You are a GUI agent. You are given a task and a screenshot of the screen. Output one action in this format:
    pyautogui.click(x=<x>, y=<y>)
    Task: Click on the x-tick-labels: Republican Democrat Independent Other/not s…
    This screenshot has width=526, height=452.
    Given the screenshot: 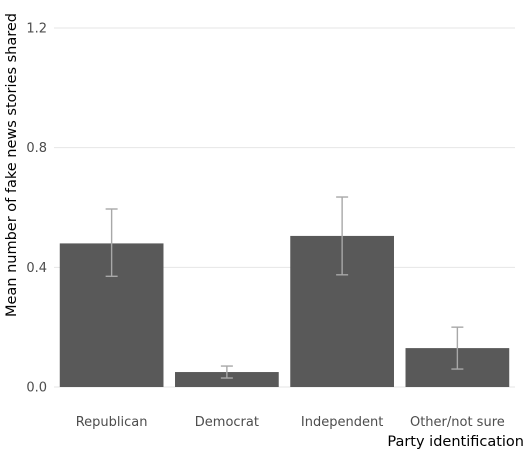 What is the action you would take?
    pyautogui.click(x=290, y=422)
    